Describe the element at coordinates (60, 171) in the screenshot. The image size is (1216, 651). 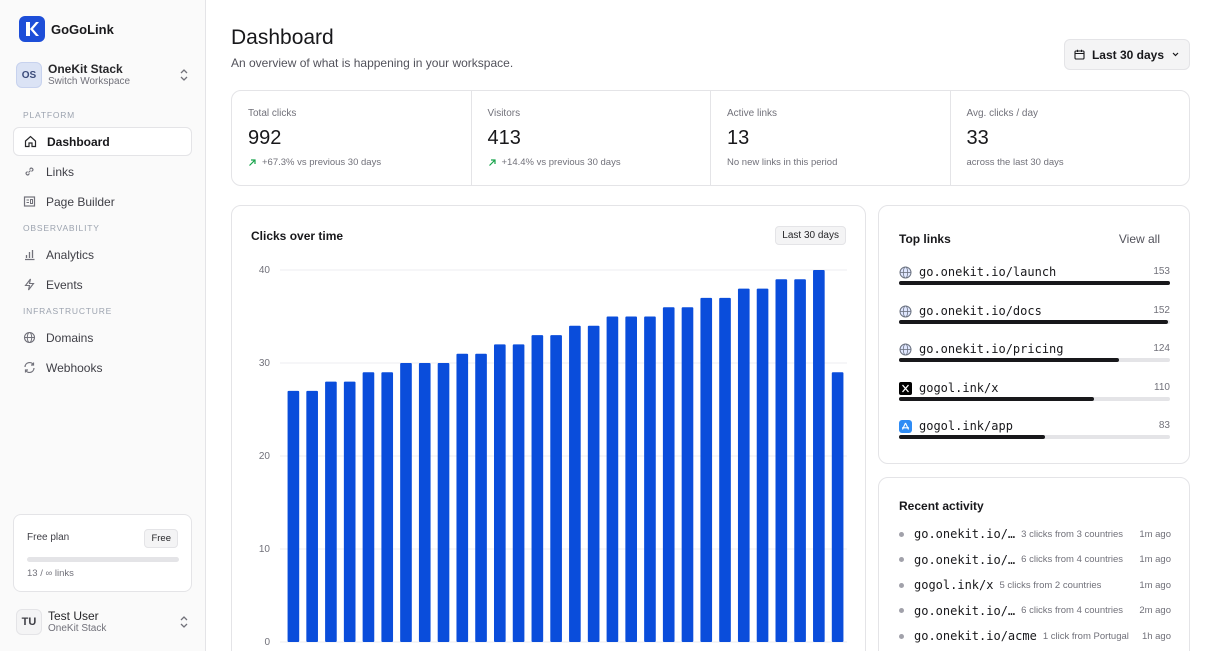
I see `sidebar-item-label: Links` at that location.